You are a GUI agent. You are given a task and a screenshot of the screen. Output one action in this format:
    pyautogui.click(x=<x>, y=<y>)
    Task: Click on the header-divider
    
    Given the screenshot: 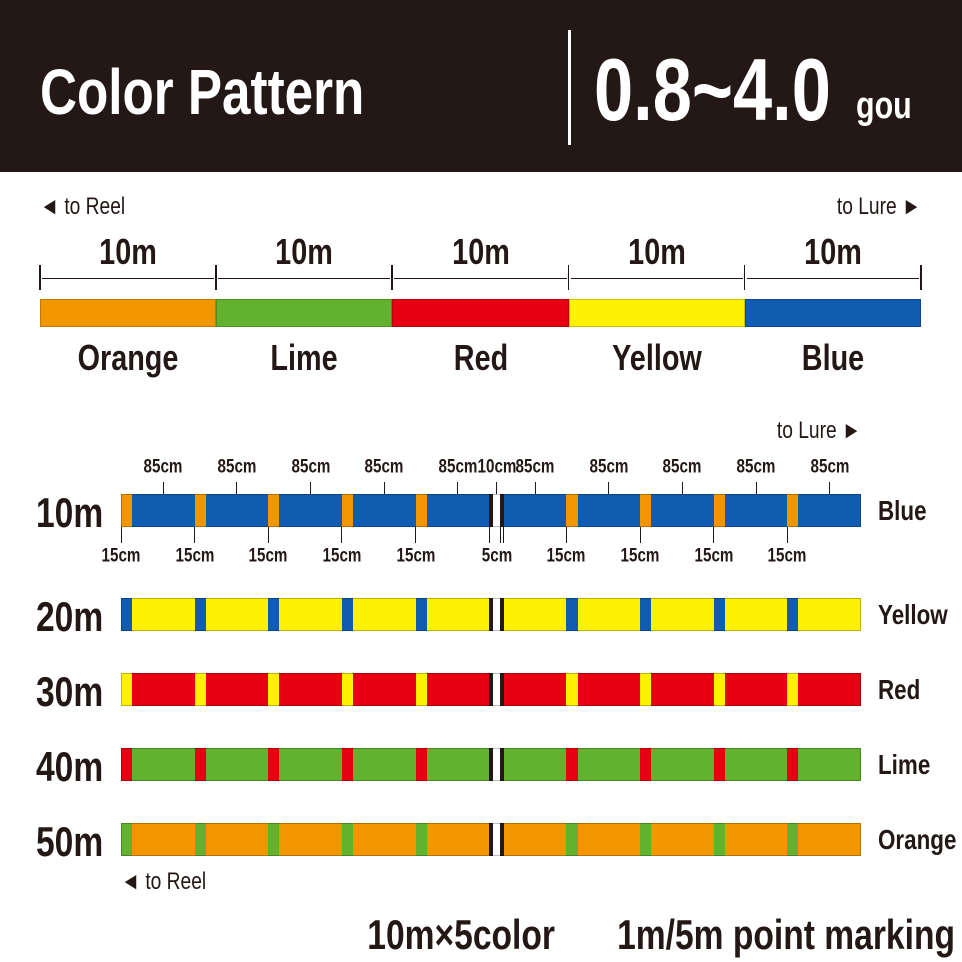 What is the action you would take?
    pyautogui.click(x=569, y=87)
    